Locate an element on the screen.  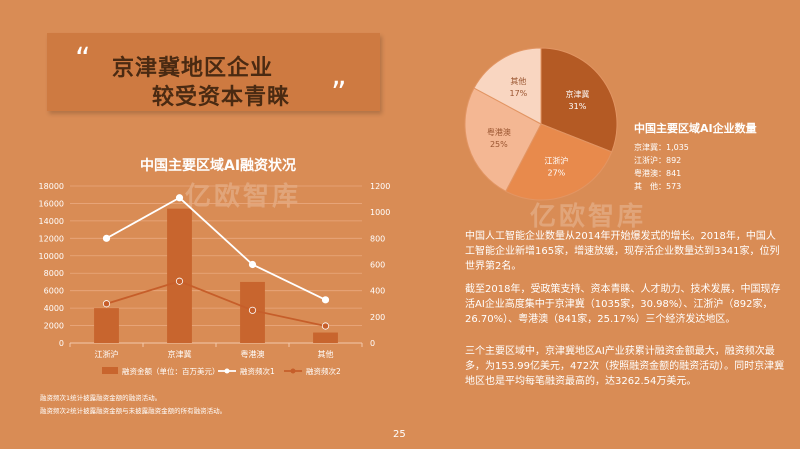
footnote-1: 融资频次1统计披露融资金额的融资活动。 is located at coordinates (101, 398).